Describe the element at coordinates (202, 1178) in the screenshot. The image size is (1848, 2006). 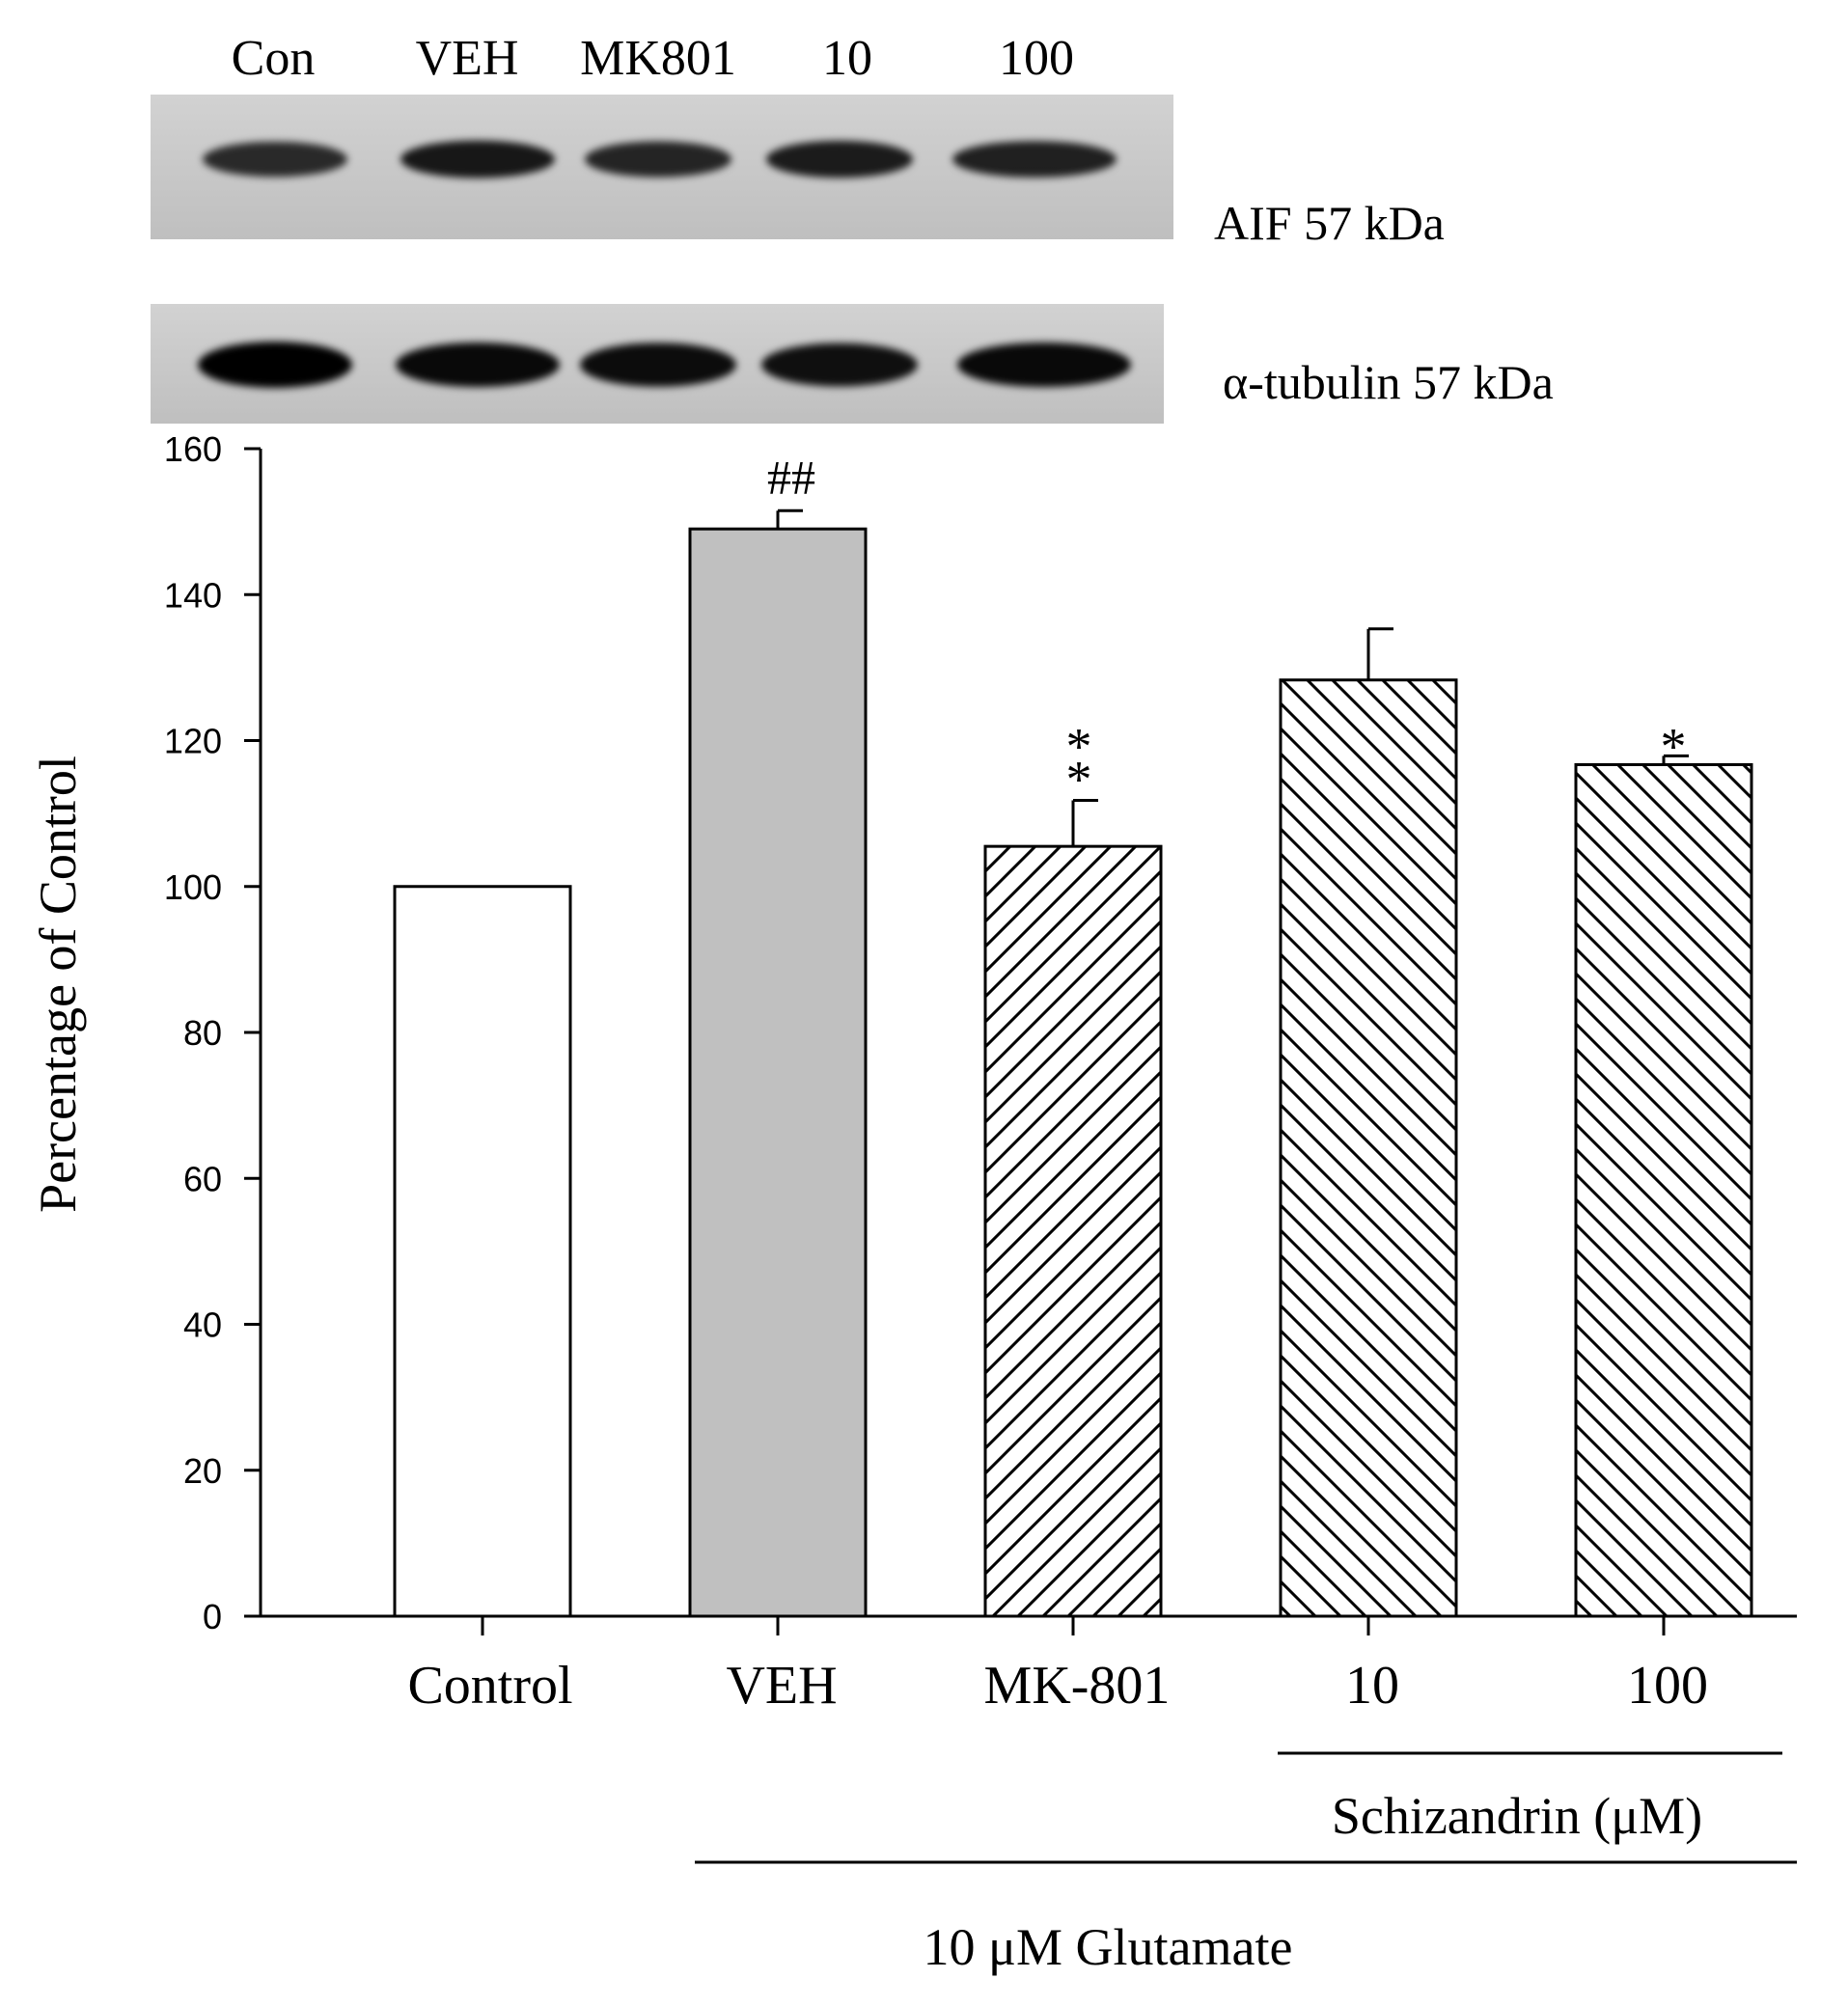
I see `y-tick-label: 60` at that location.